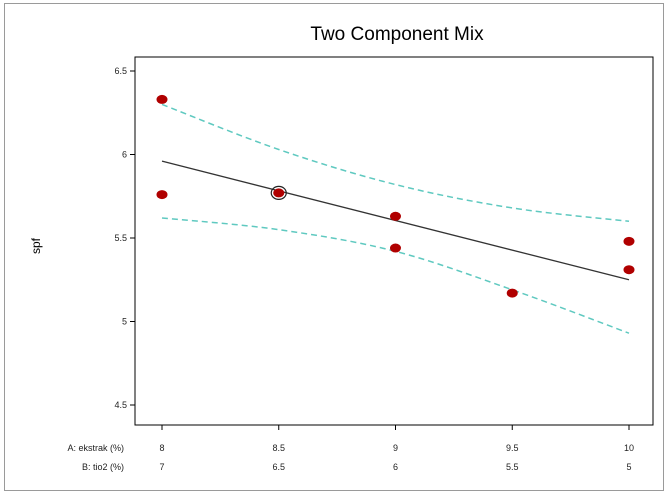 This screenshot has width=669, height=496. What do you see at coordinates (629, 448) in the screenshot?
I see `x-tick-label: 10` at bounding box center [629, 448].